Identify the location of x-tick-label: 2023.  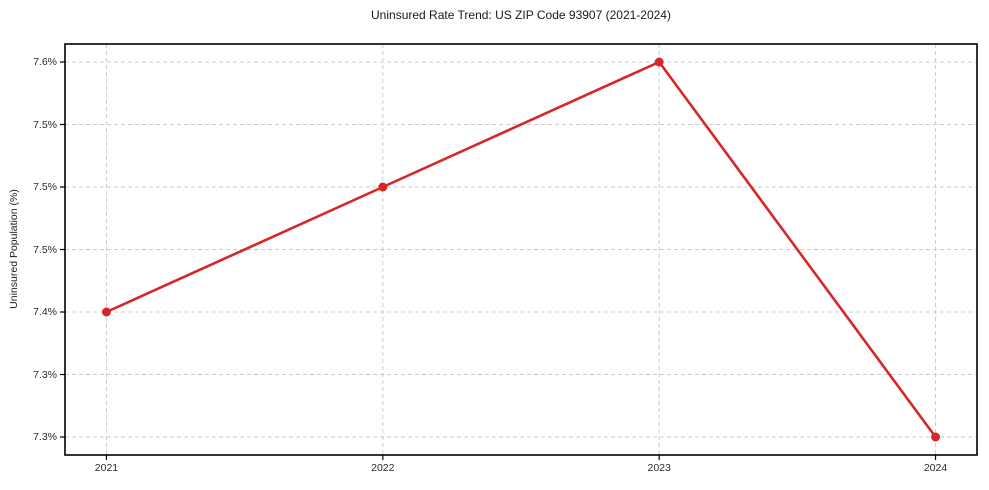
(659, 468).